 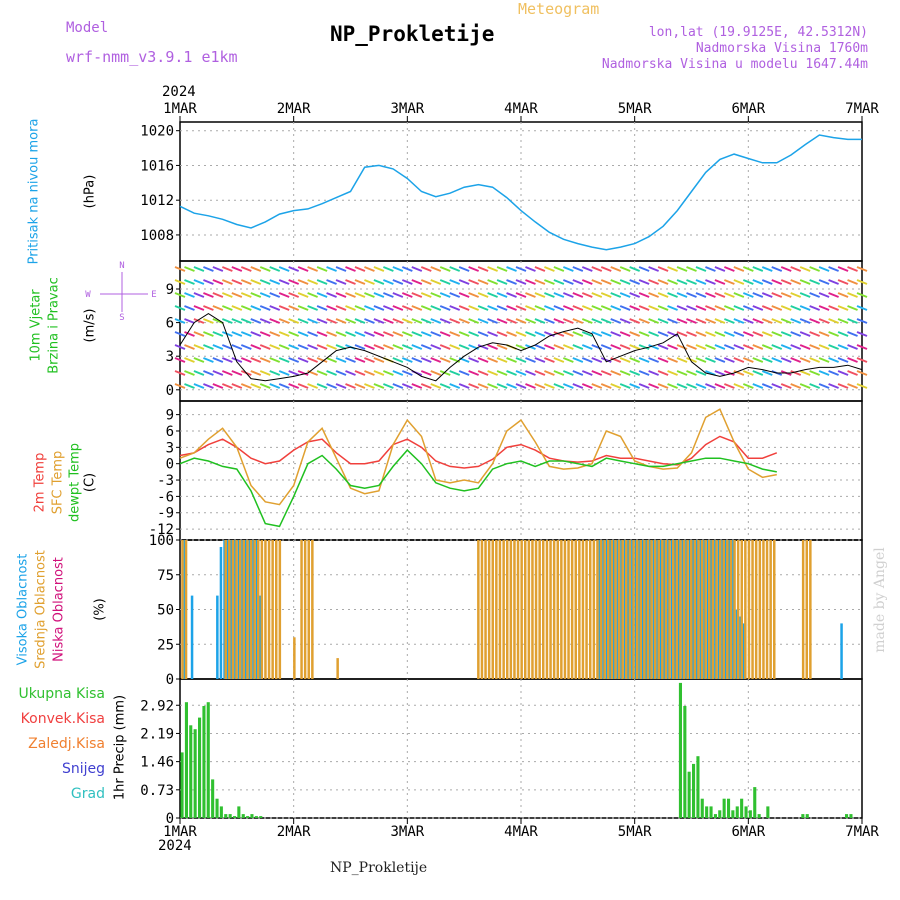 What do you see at coordinates (862, 832) in the screenshot?
I see `x-tick-label-bottom: 7MAR` at bounding box center [862, 832].